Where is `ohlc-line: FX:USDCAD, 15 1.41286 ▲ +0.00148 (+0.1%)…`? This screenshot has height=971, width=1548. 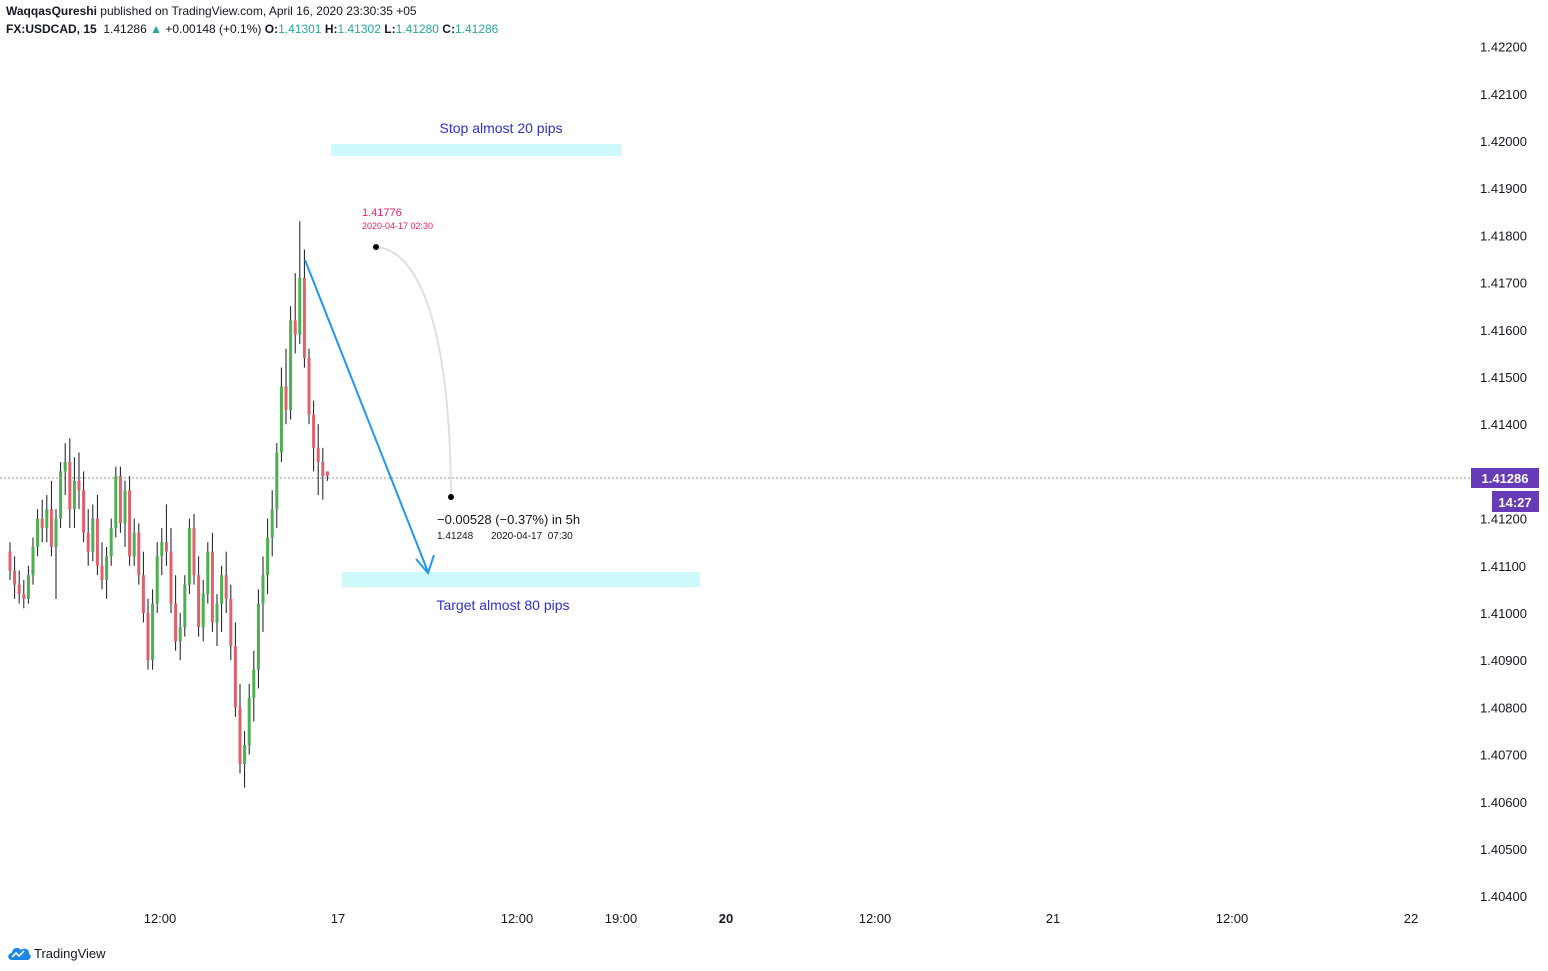 ohlc-line: FX:USDCAD, 15 1.41286 ▲ +0.00148 (+0.1%)… is located at coordinates (252, 29).